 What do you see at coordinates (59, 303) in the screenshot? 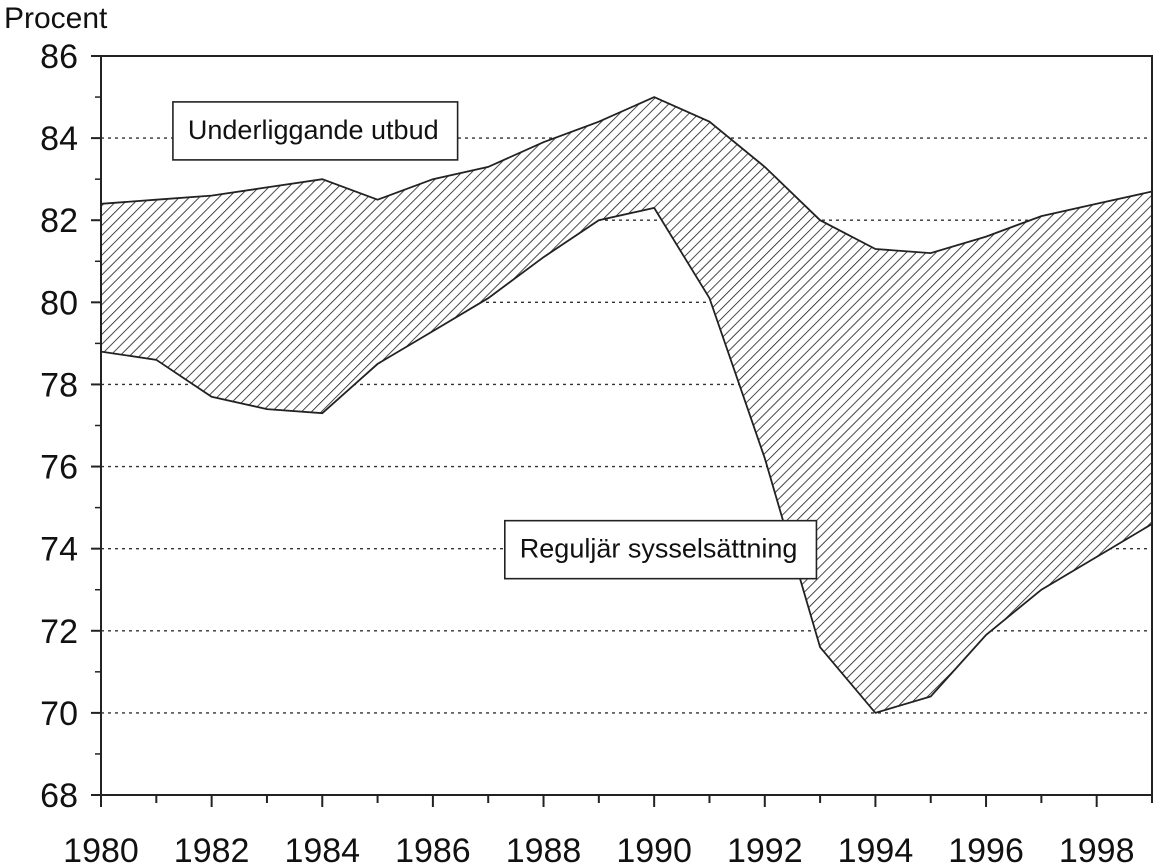
I see `y-tick-label: 80` at bounding box center [59, 303].